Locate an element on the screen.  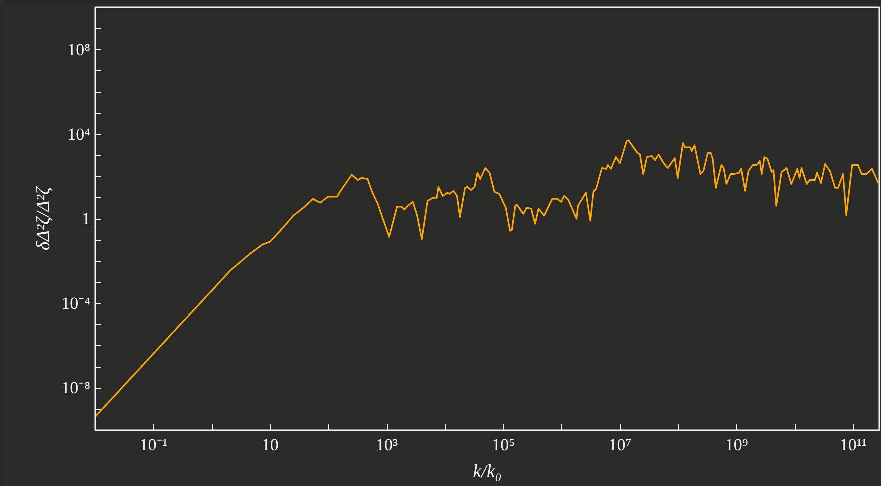
y-tick-label: 10⁻⁴ is located at coordinates (76, 304).